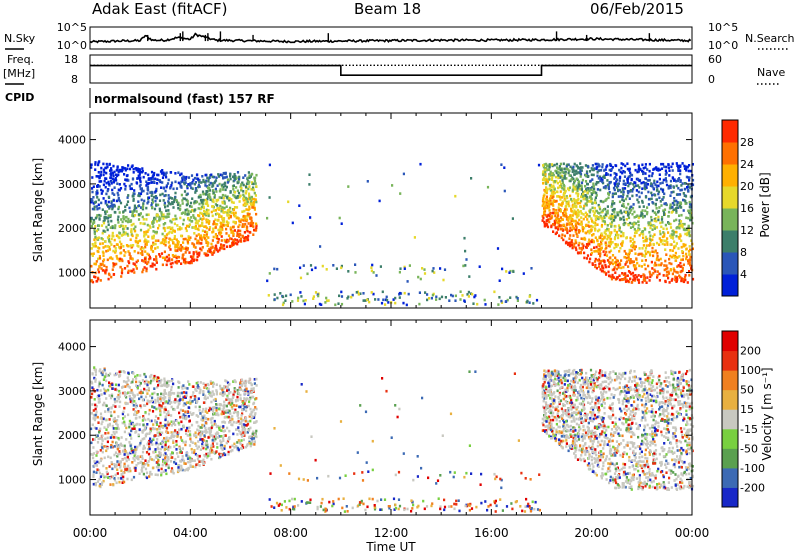 Image resolution: width=800 pixels, height=554 pixels. Describe the element at coordinates (20, 38) in the screenshot. I see `nsky-label: N.Sky` at that location.